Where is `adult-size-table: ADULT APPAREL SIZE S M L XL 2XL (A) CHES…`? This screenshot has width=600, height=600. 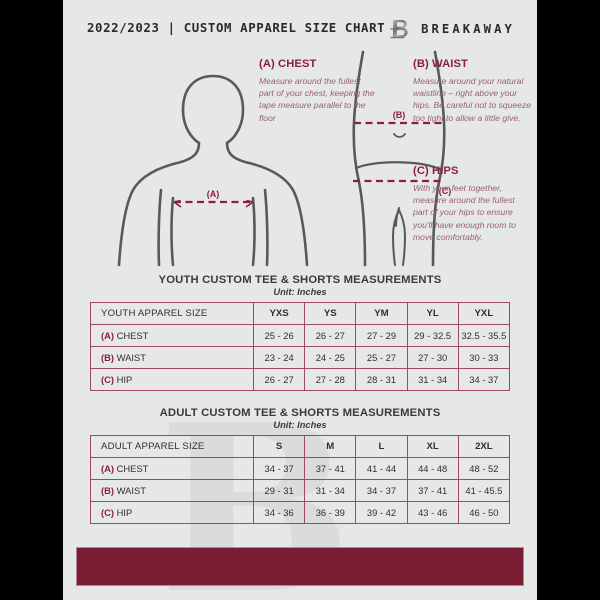 adult-size-table: ADULT APPAREL SIZE S M L XL 2XL (A) CHES… is located at coordinates (300, 479).